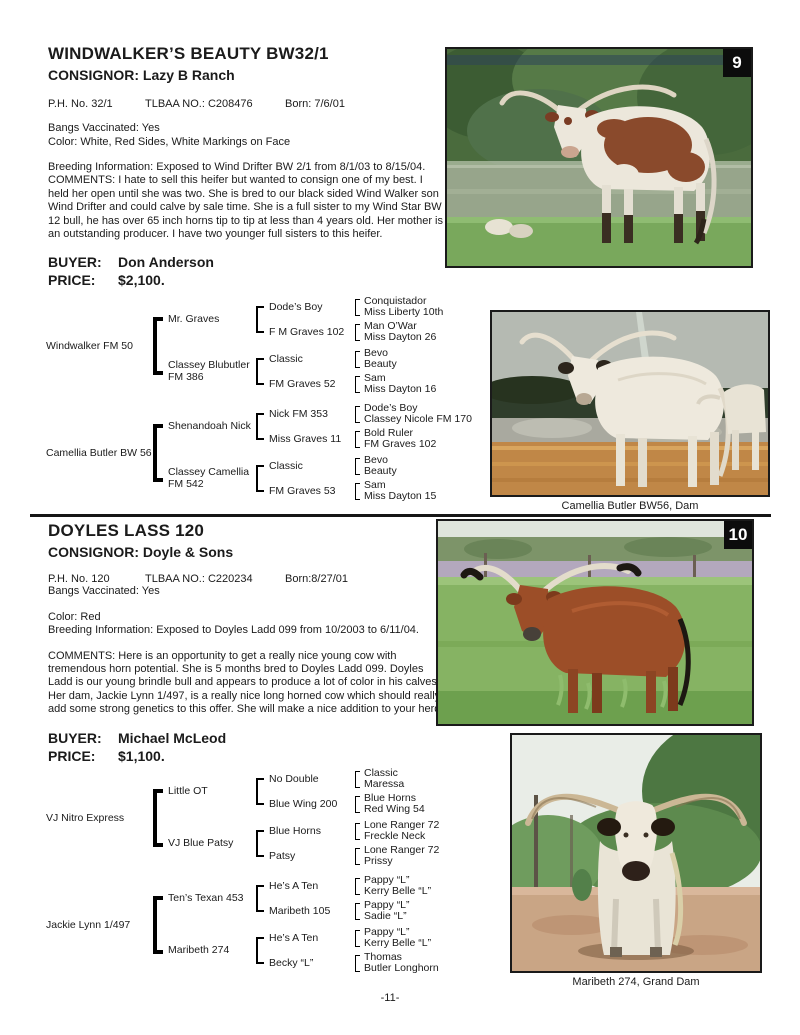 This screenshot has height=1035, width=800. What do you see at coordinates (201, 842) in the screenshot?
I see `ancestor-name: VJ Blue Patsy` at bounding box center [201, 842].